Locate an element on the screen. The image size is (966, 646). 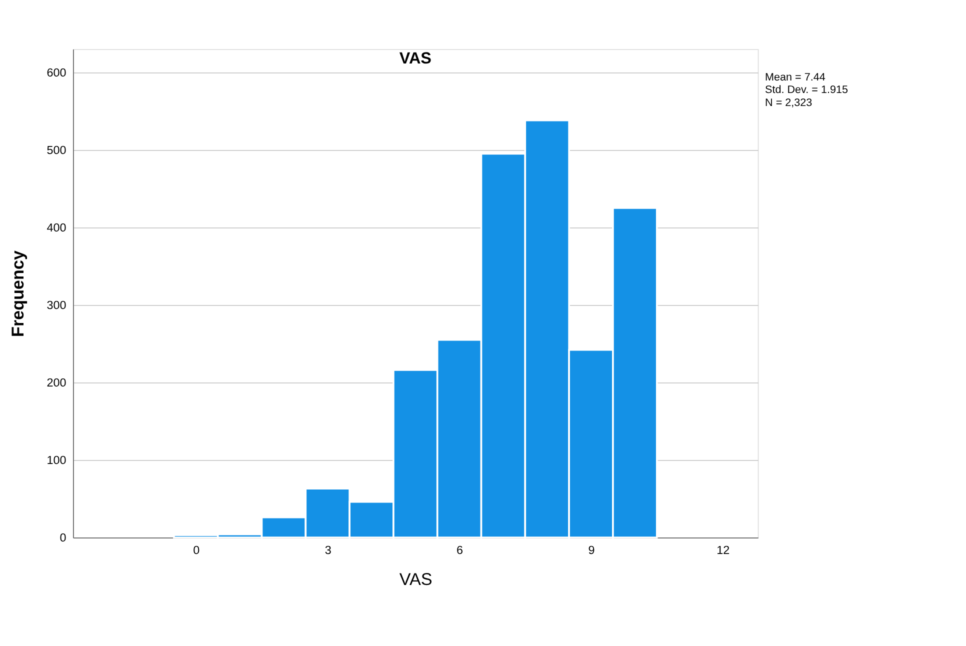
text: Mean = 7.44 is located at coordinates (795, 78).